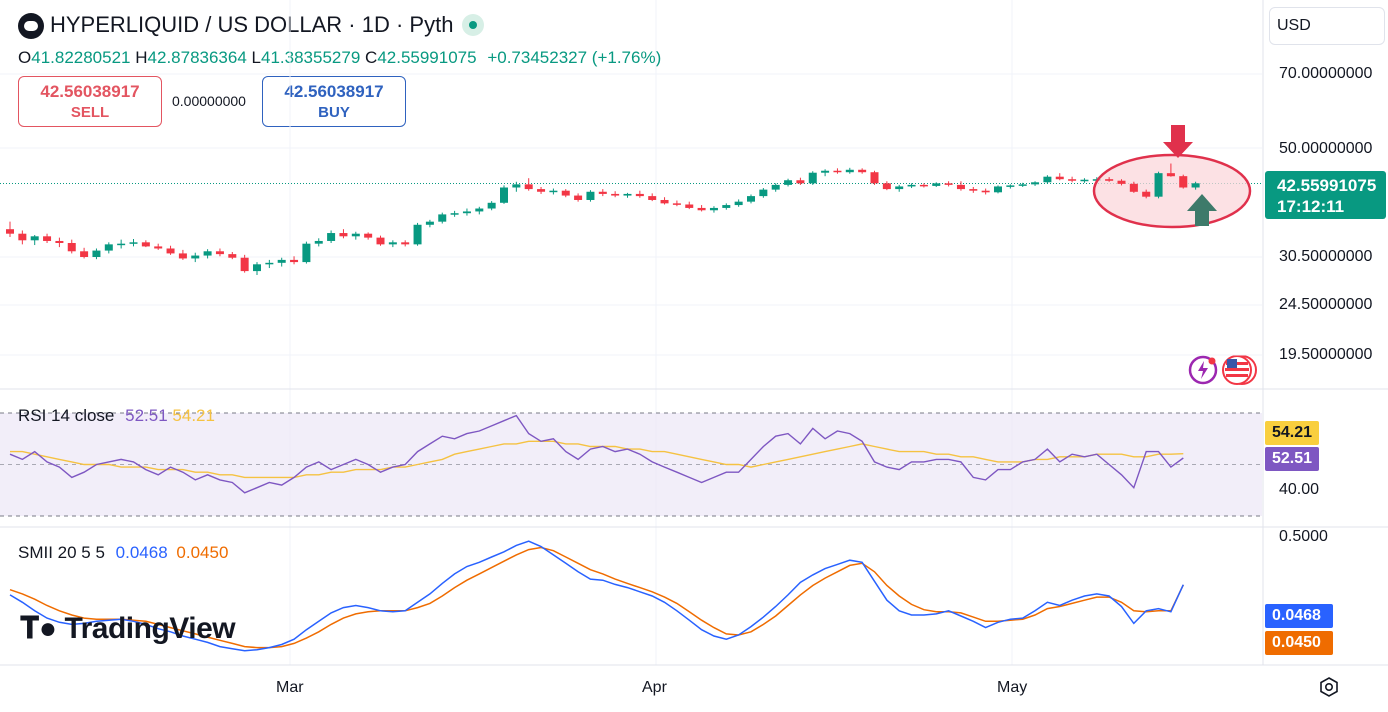  Describe the element at coordinates (25, 57) in the screenshot. I see `open-label: O` at that location.